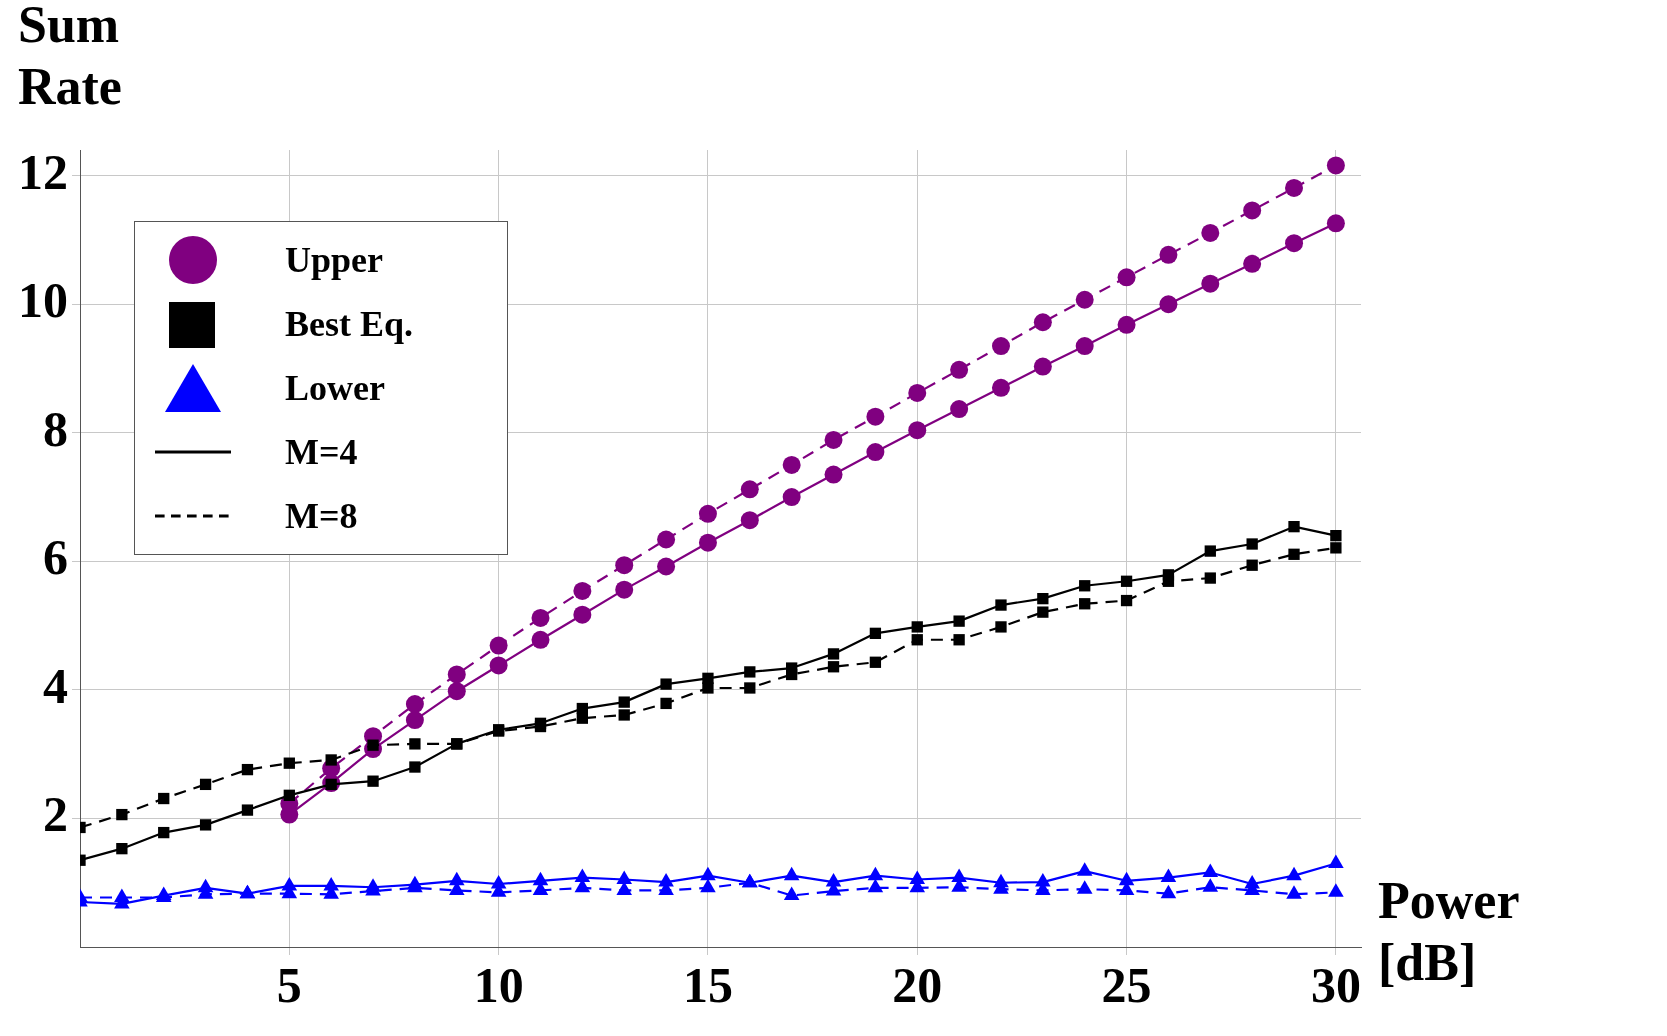  I want to click on annotation: M=4, so click(321, 452).